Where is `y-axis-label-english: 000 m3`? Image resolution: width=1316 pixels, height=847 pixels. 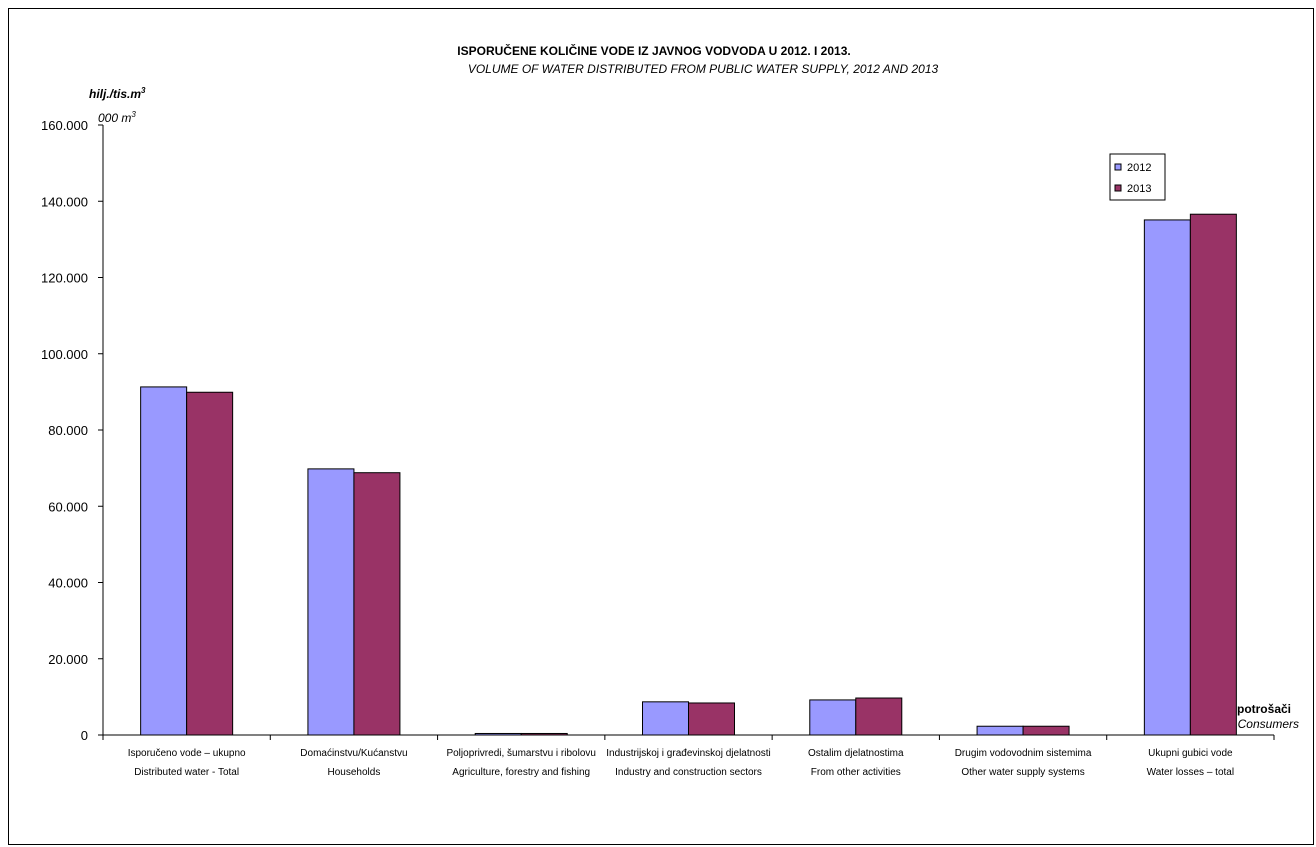 y-axis-label-english: 000 m3 is located at coordinates (117, 117).